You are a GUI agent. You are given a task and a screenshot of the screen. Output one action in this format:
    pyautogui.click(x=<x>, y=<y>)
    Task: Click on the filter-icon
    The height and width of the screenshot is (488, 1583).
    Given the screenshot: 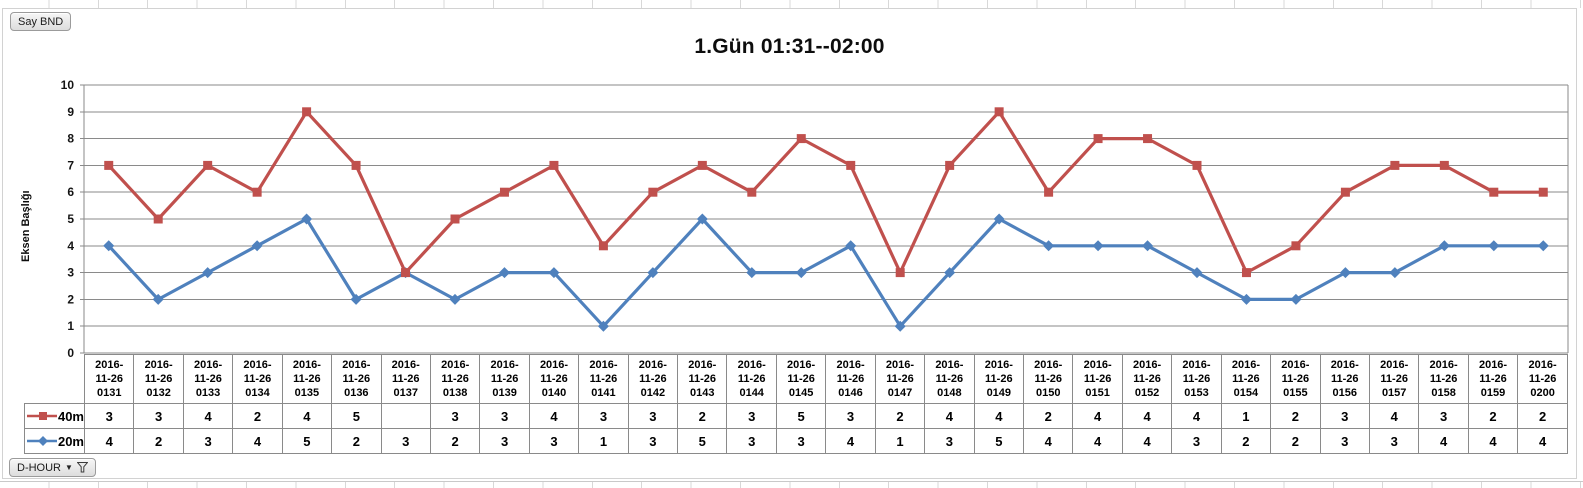 What is the action you would take?
    pyautogui.click(x=82, y=467)
    